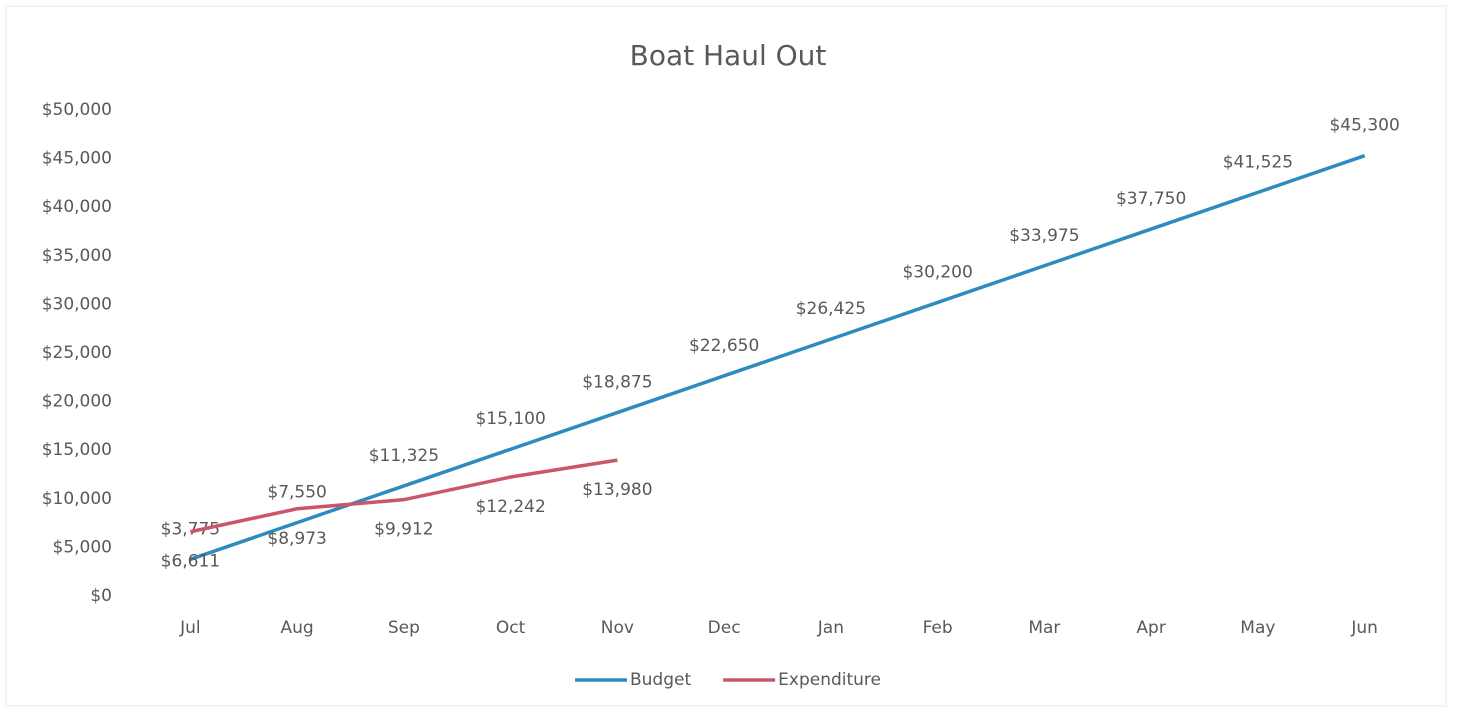 Image resolution: width=1463 pixels, height=715 pixels. I want to click on legend-label: Expenditure, so click(829, 680).